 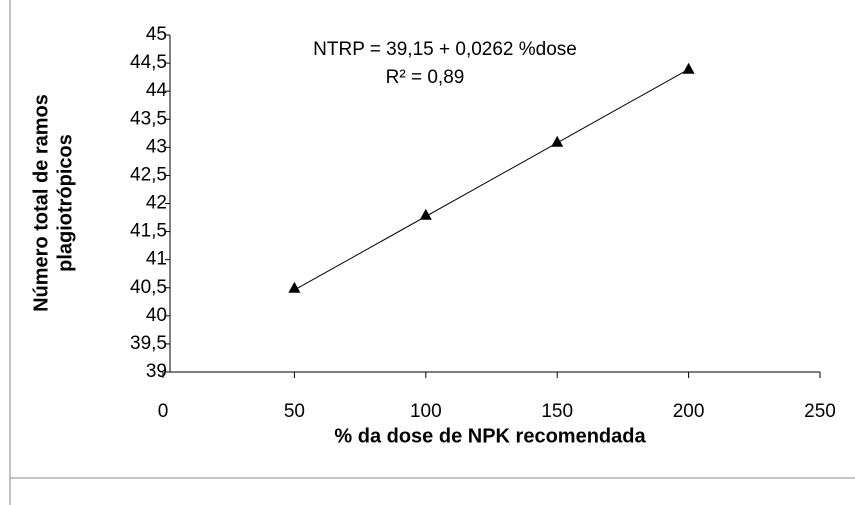 I want to click on x-axis-label: % da dose de NPK recomendada, so click(x=490, y=436).